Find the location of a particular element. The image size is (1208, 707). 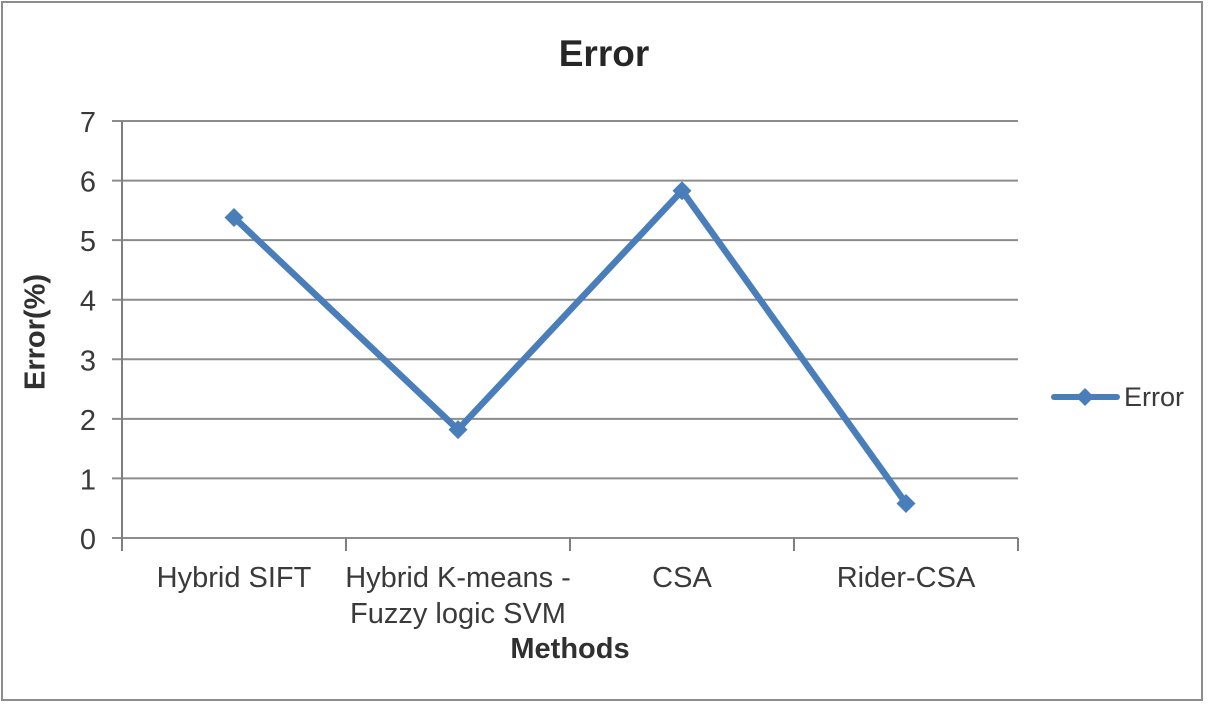

legend-line-marker-icon is located at coordinates (1085, 397).